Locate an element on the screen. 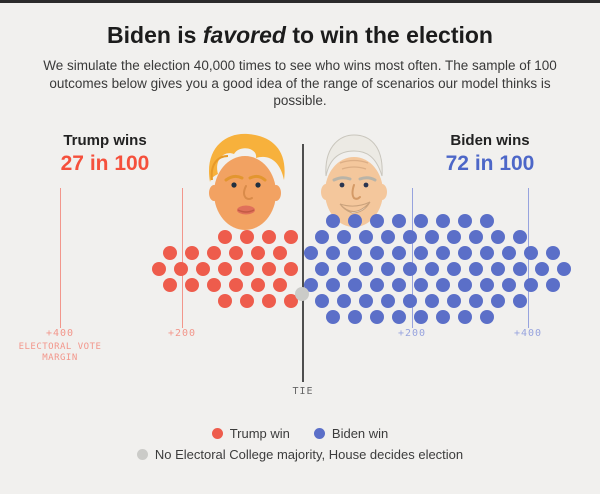  tick-label-biden-200: +200 is located at coordinates (412, 333).